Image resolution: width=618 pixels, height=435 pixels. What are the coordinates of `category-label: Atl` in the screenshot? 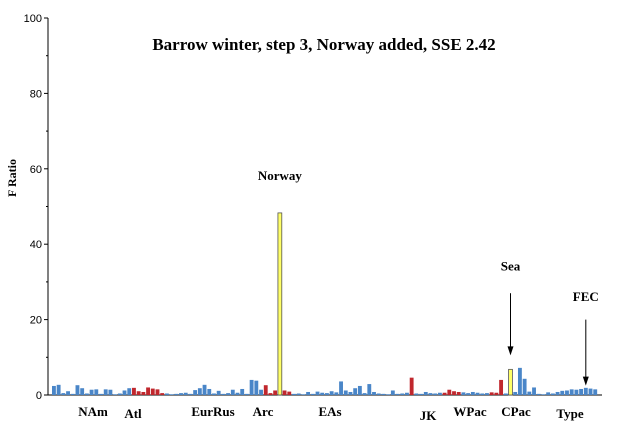 It's located at (133, 413).